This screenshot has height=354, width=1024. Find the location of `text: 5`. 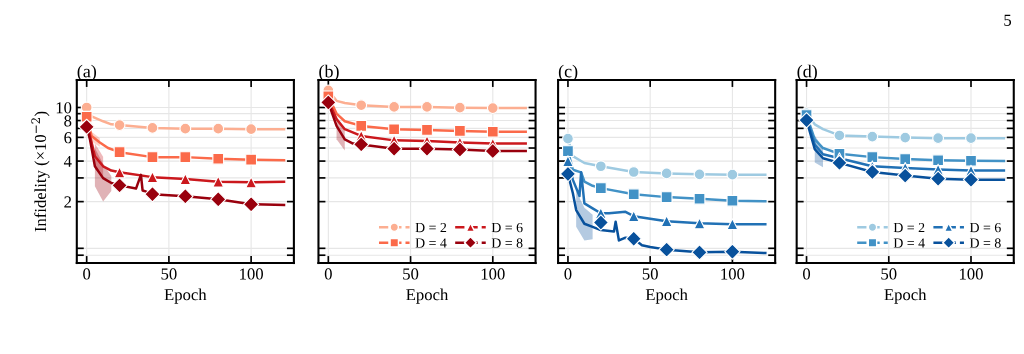

text: 5 is located at coordinates (1008, 20).